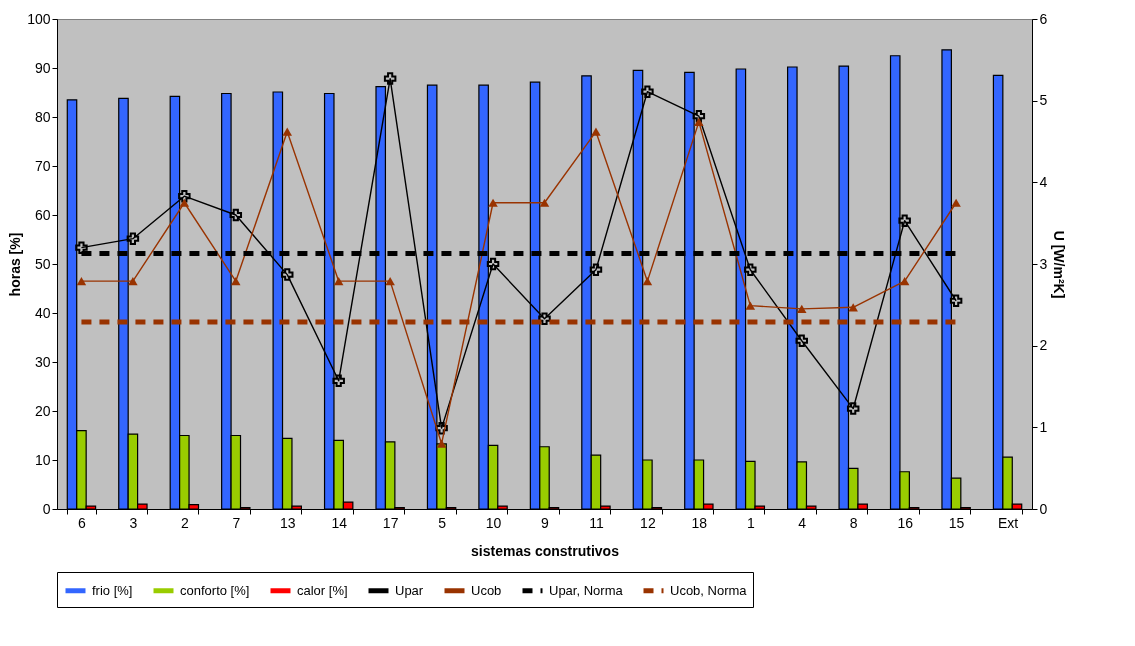 The image size is (1135, 646). What do you see at coordinates (1043, 181) in the screenshot?
I see `y2-tick-label: 4` at bounding box center [1043, 181].